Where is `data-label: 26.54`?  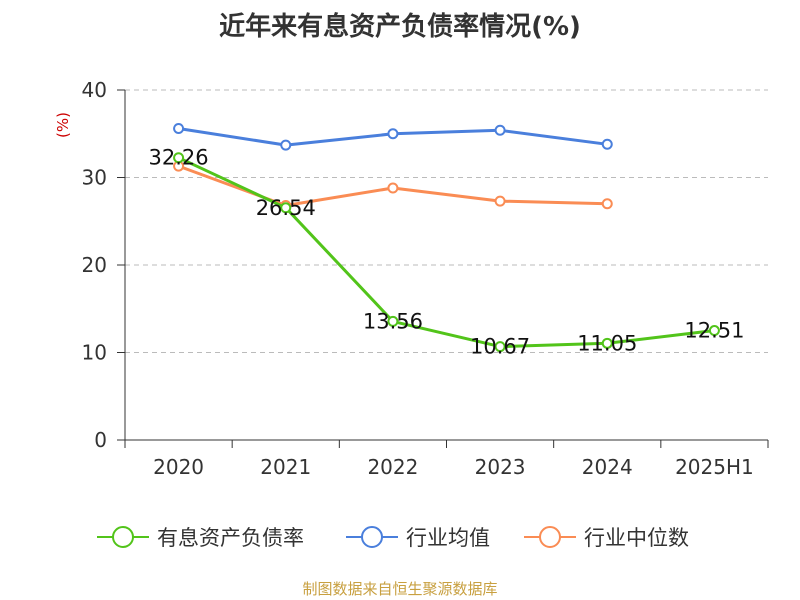
data-label: 26.54 is located at coordinates (286, 208).